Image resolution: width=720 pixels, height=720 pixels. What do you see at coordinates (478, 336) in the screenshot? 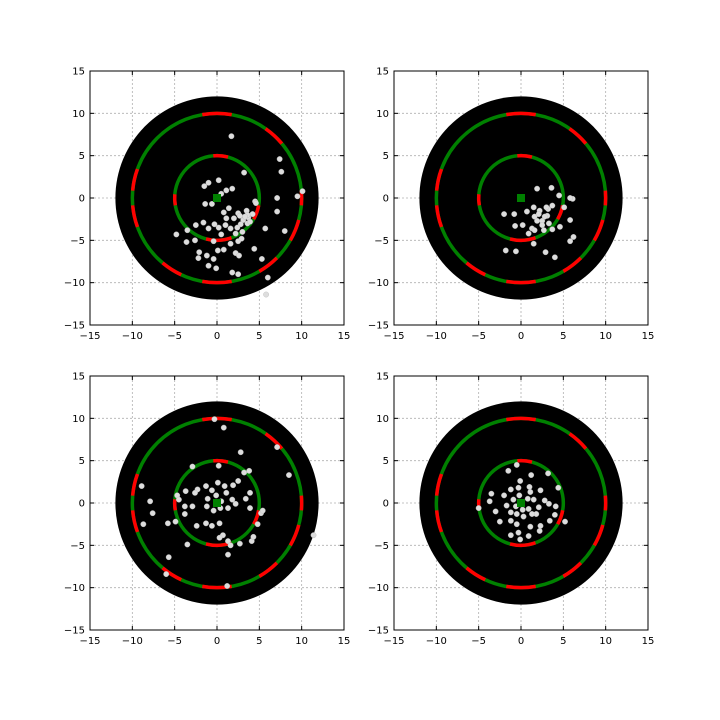
I see `x-tick-label: −5` at bounding box center [478, 336].